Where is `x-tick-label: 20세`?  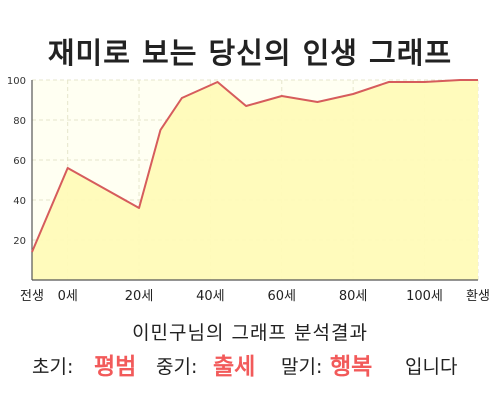 x-tick-label: 20세 is located at coordinates (139, 296).